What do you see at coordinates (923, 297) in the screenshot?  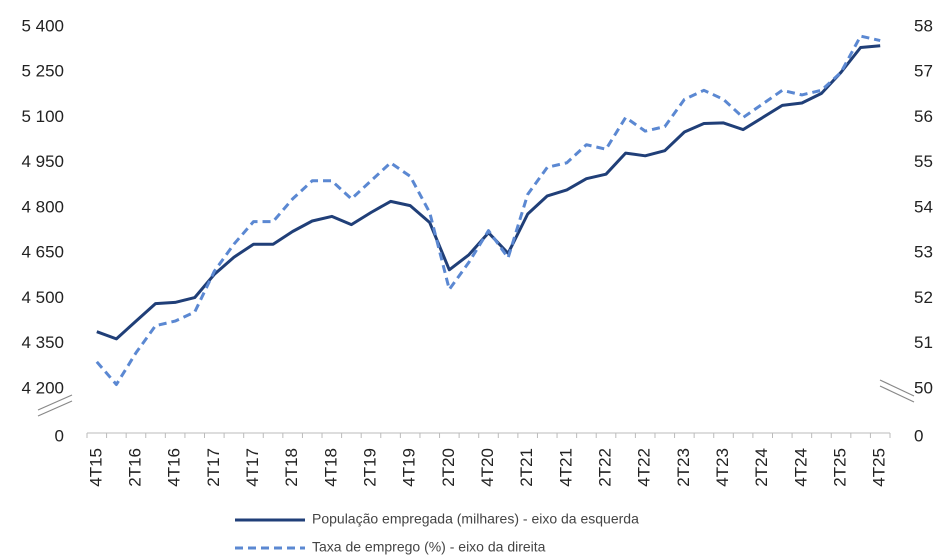 I see `y2-tick-label: 52` at bounding box center [923, 297].